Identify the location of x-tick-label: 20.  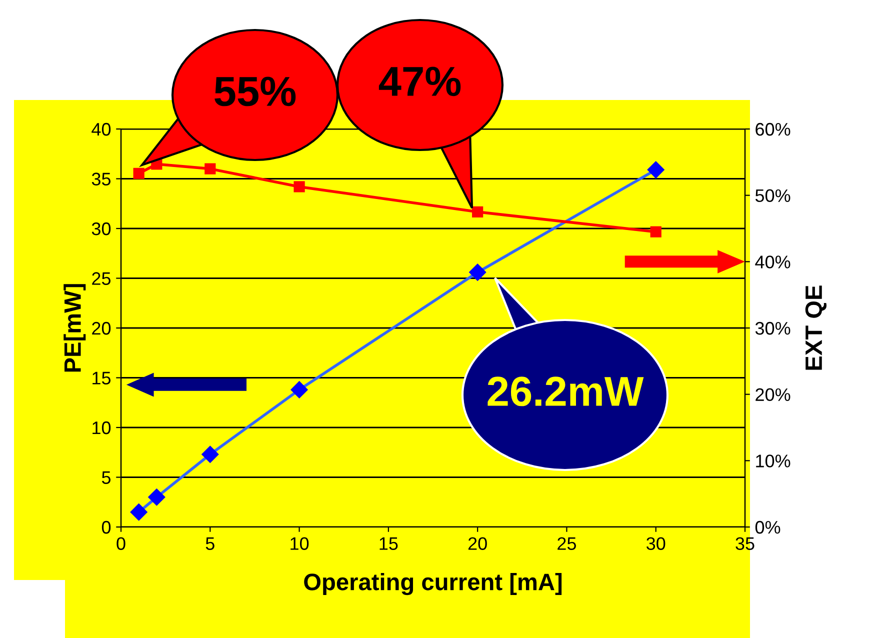
(477, 543).